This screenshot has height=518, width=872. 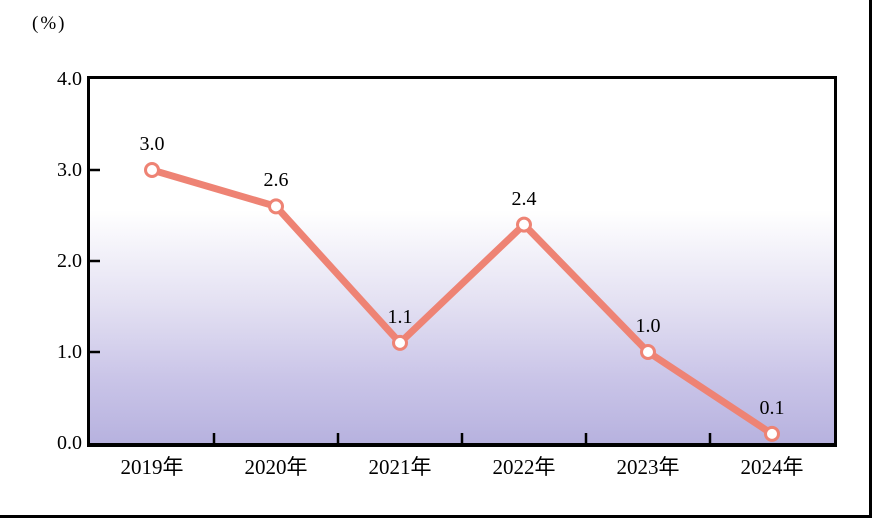 What do you see at coordinates (400, 316) in the screenshot?
I see `value-label: 1.1` at bounding box center [400, 316].